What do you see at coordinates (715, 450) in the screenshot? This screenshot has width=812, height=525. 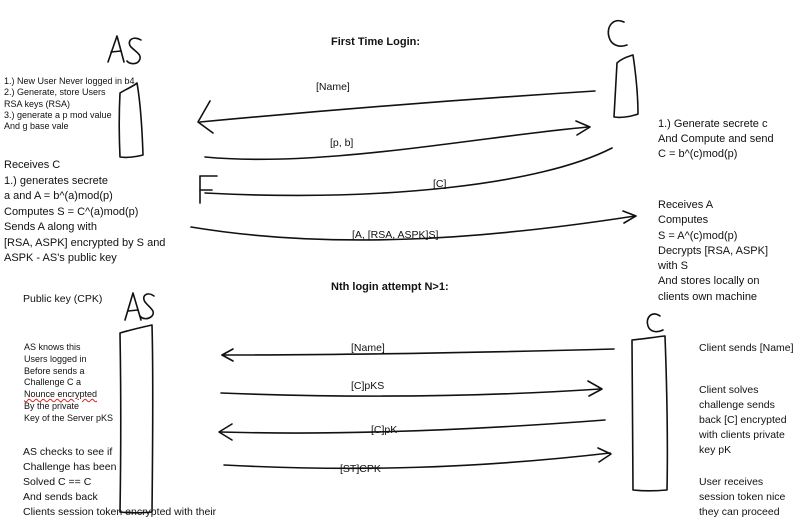 I see `client-solves-line: key pK` at bounding box center [715, 450].